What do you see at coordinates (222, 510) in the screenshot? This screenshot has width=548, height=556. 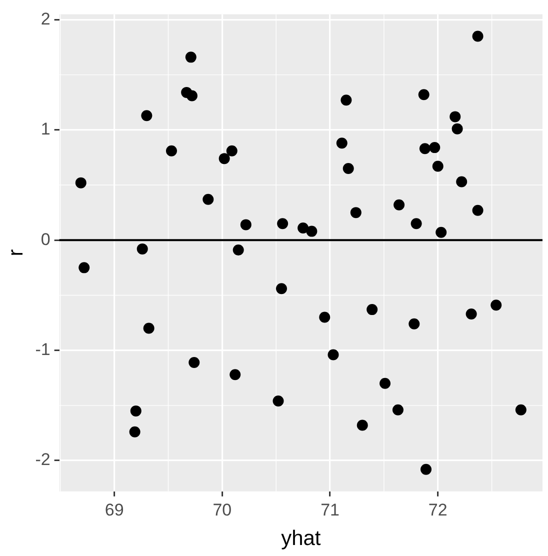 I see `x-tick-label: 70` at bounding box center [222, 510].